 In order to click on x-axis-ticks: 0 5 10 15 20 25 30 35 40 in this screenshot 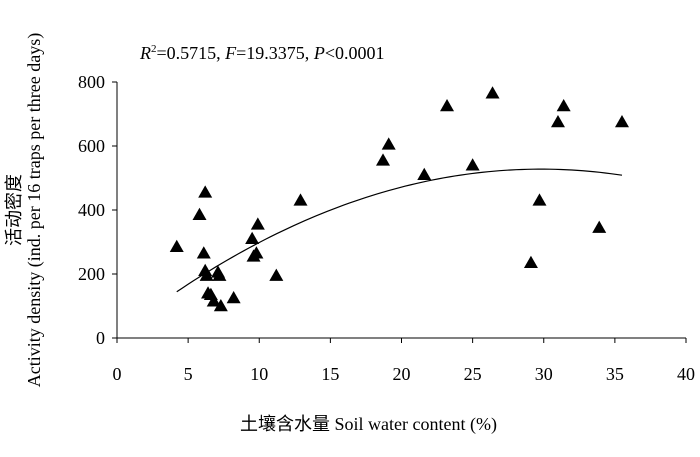, I will do `click(404, 361)`.